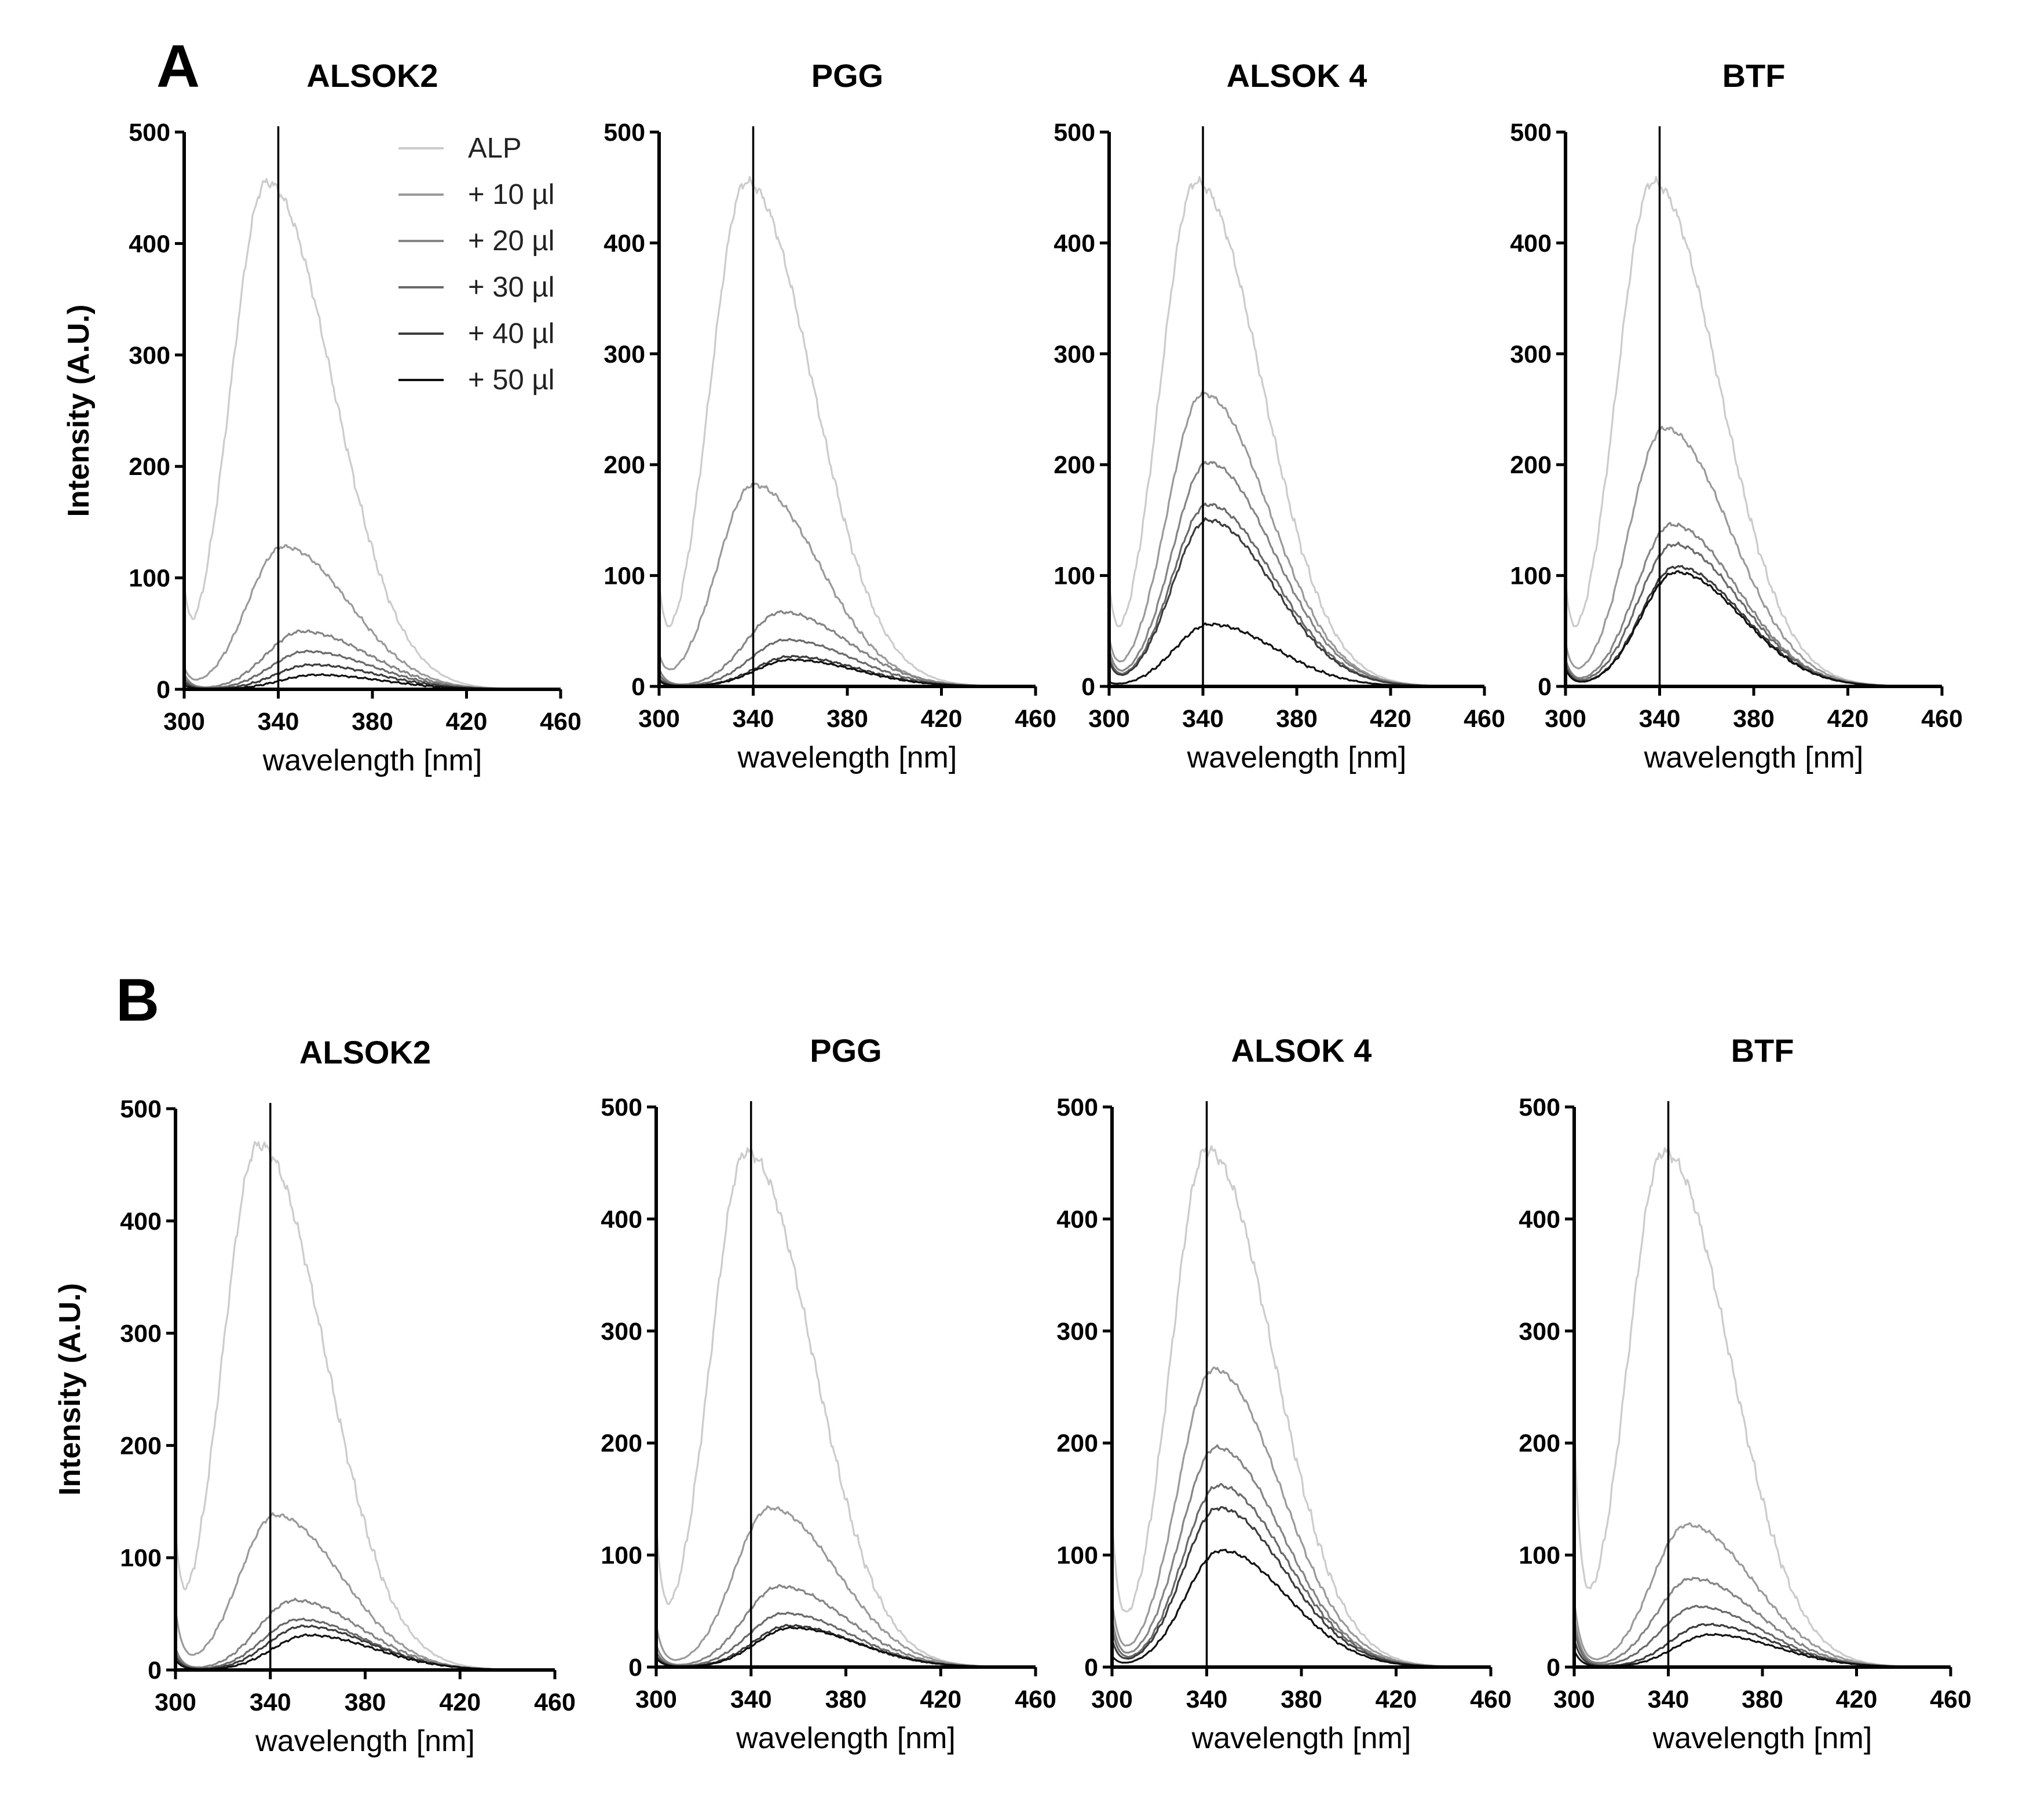  I want to click on panel-label-a: A, so click(178, 66).